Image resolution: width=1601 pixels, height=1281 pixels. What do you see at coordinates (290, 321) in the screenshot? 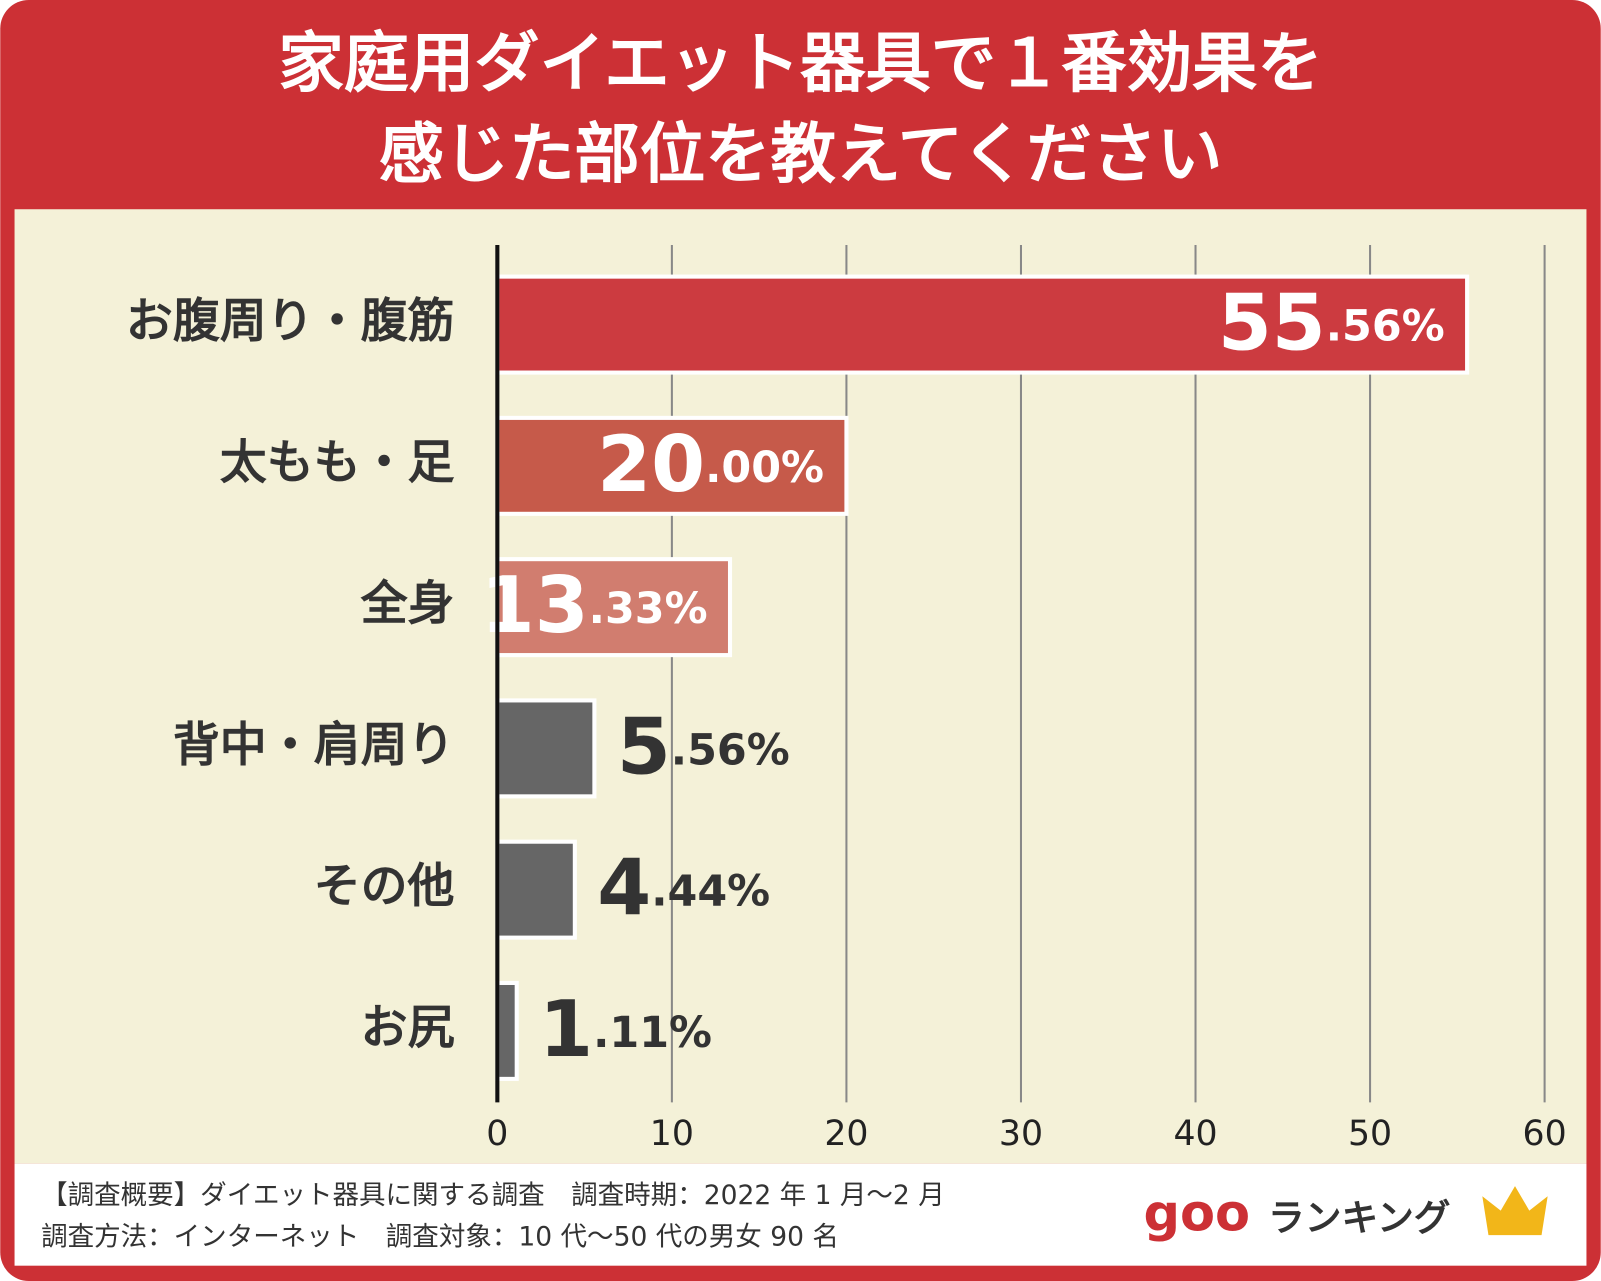
I see `y-tick-label: お腹周り・腹筋` at bounding box center [290, 321].